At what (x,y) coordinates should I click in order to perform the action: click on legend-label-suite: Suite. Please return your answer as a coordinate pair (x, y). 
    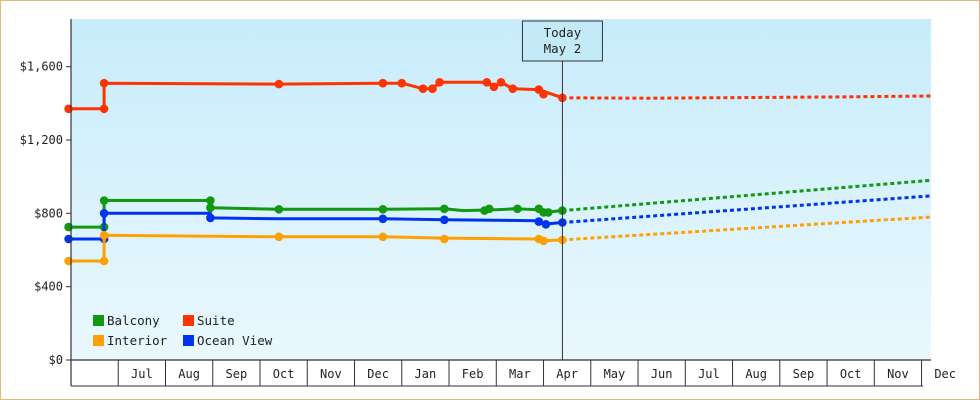
    Looking at the image, I should click on (216, 320).